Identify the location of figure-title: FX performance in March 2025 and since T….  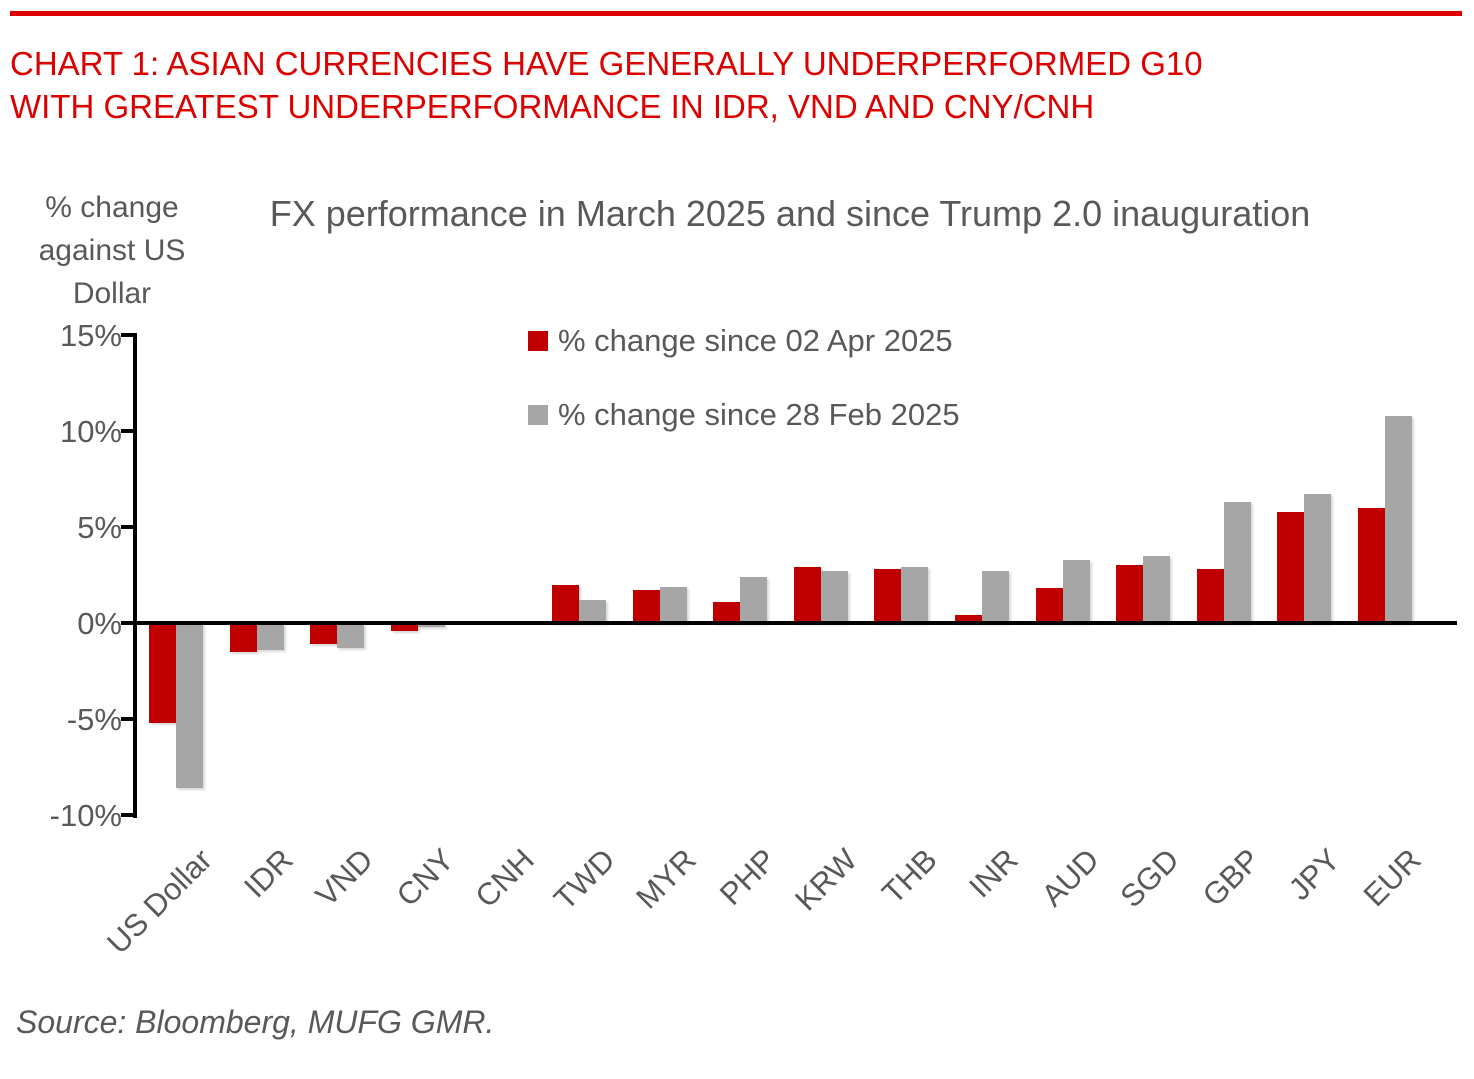
(790, 213).